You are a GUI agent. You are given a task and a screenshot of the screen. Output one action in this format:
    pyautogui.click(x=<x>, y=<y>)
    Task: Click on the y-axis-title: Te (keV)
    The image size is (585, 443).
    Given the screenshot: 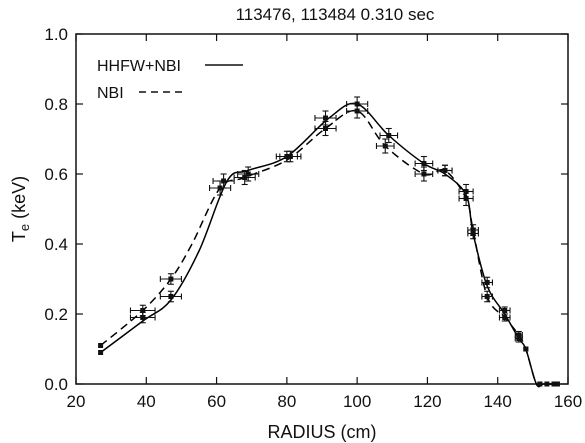 What is the action you would take?
    pyautogui.click(x=20, y=209)
    